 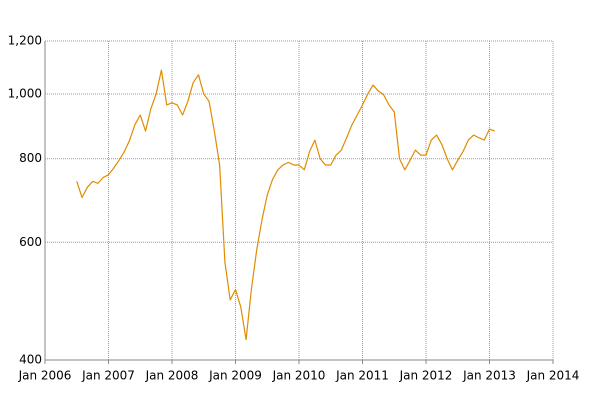 I want to click on x-tick-label: Jan 2009, so click(x=235, y=376).